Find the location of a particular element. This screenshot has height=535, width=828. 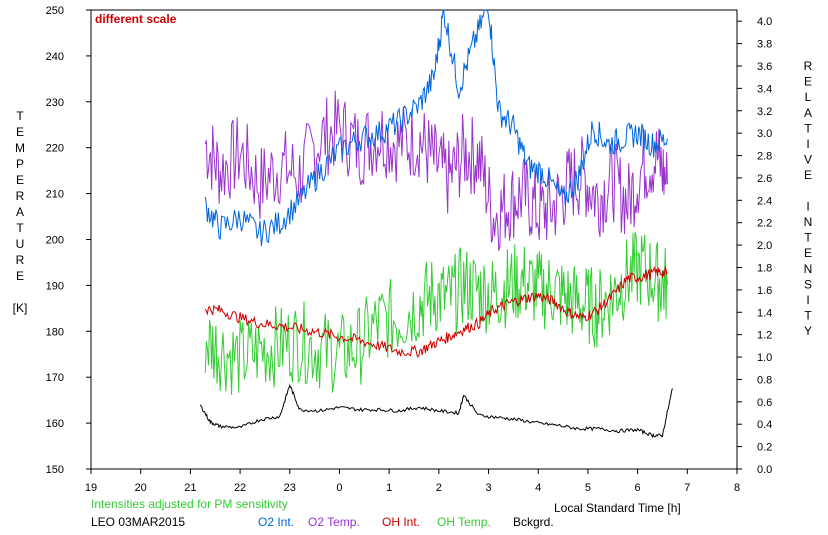

x-tick-label: 20 is located at coordinates (141, 488).